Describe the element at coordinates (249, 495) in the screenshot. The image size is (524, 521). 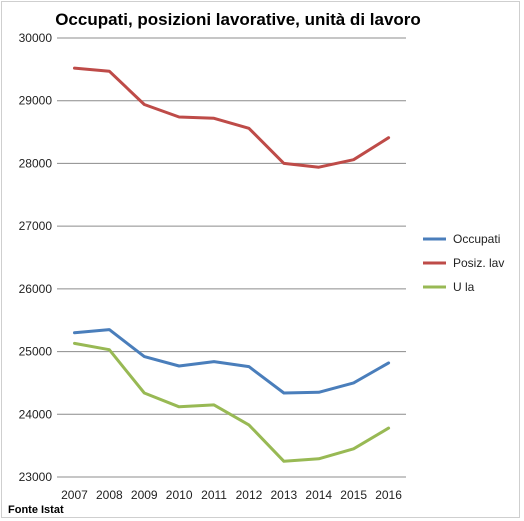
I see `x-tick-label: 2012` at that location.